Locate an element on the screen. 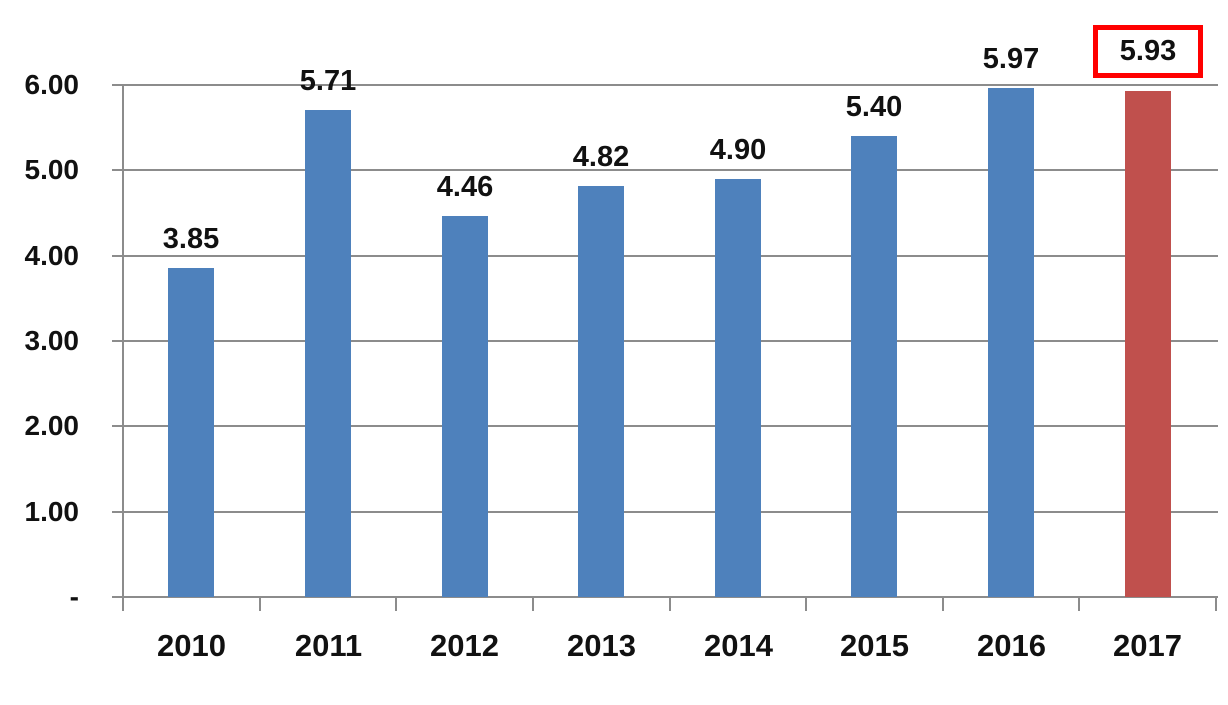  y-axis-tick-label: 6.00 is located at coordinates (52, 84).